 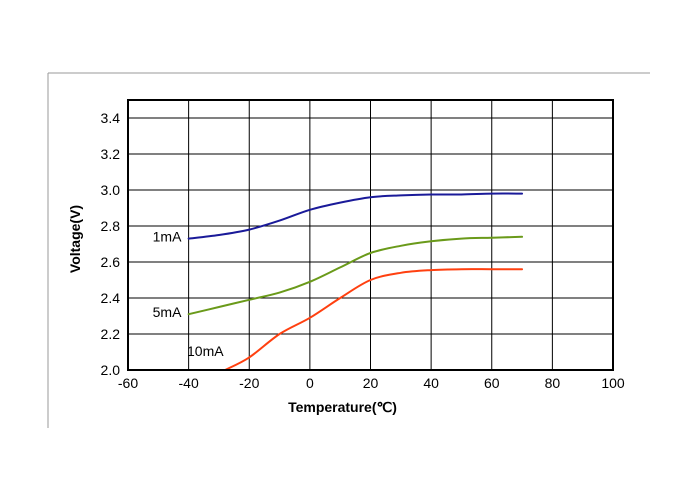 What do you see at coordinates (111, 118) in the screenshot?
I see `y-tick-label: 3.4` at bounding box center [111, 118].